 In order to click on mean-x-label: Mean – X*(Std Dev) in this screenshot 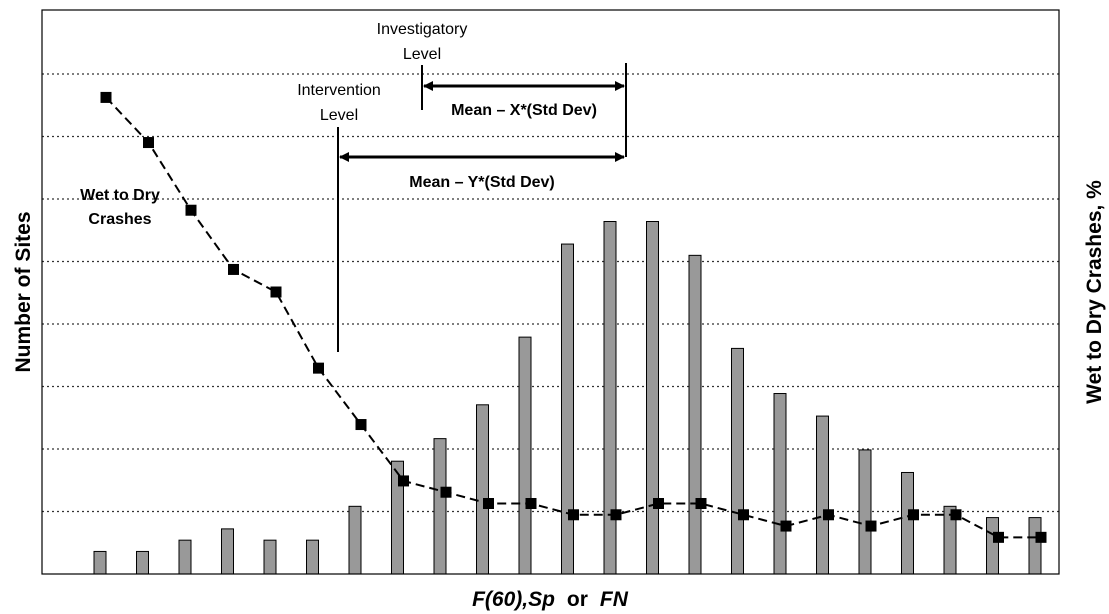, I will do `click(524, 110)`.